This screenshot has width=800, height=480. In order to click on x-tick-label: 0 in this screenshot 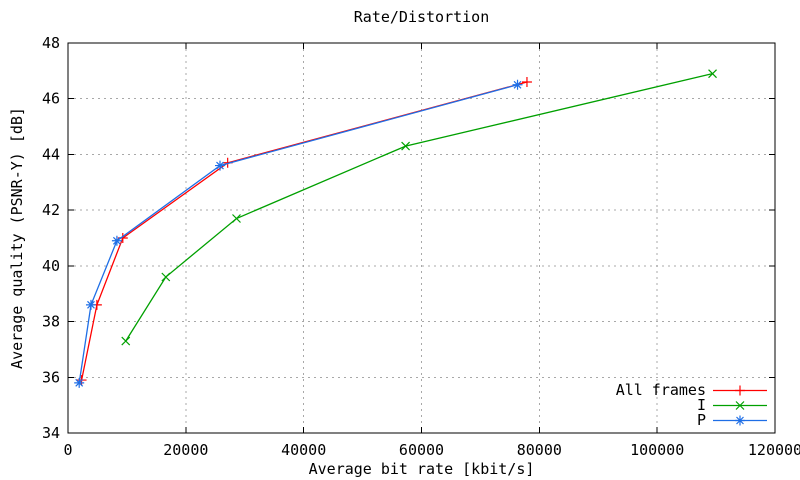, I will do `click(67, 450)`.